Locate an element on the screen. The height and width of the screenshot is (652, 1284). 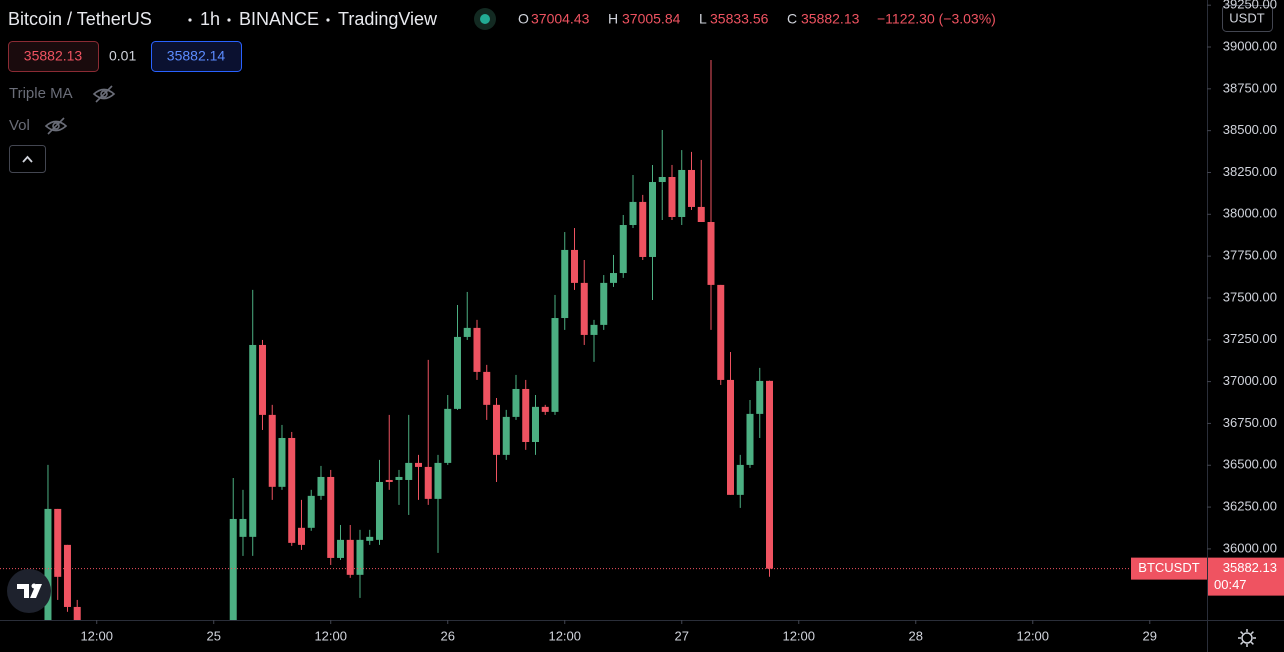
x-tick-label: 28 is located at coordinates (916, 635).